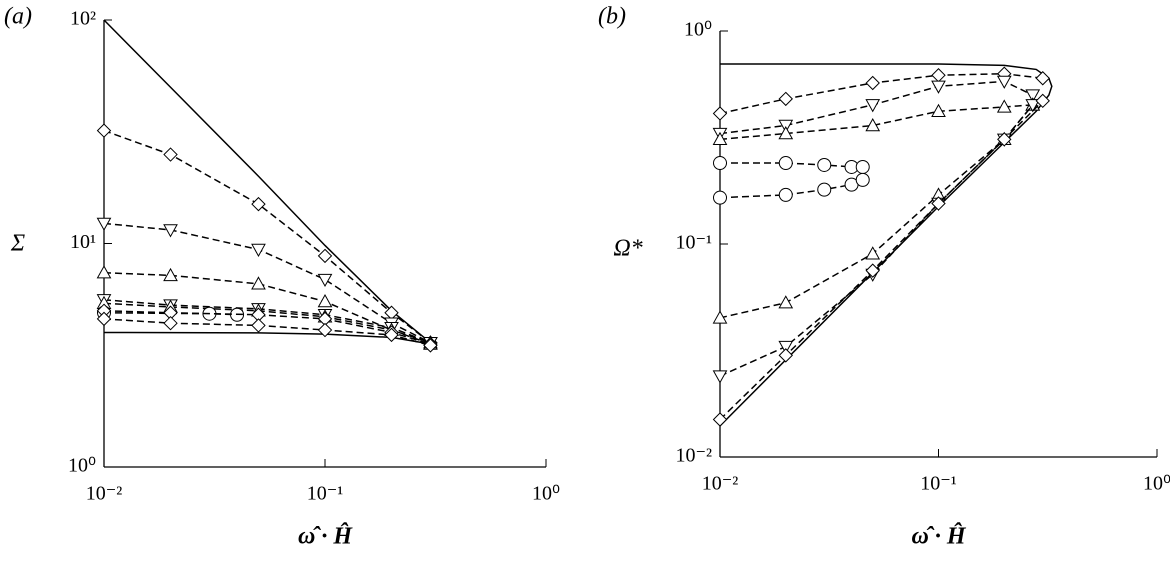 The width and height of the screenshot is (1170, 561). Describe the element at coordinates (17, 244) in the screenshot. I see `y-axis-label: Σ` at that location.